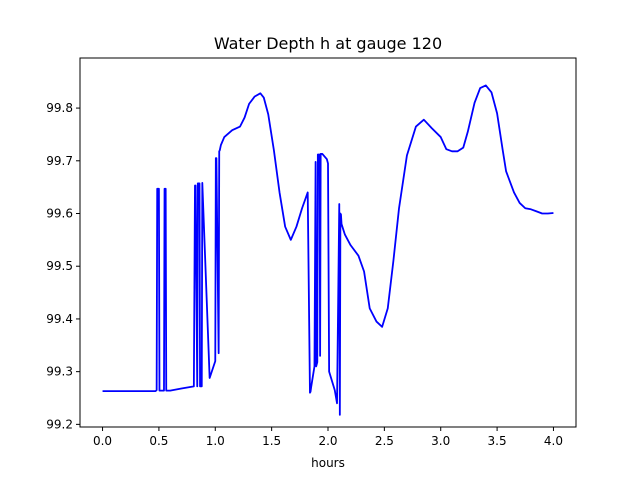 Image resolution: width=640 pixels, height=480 pixels. What do you see at coordinates (553, 441) in the screenshot?
I see `x-tick-label: 4.0` at bounding box center [553, 441].